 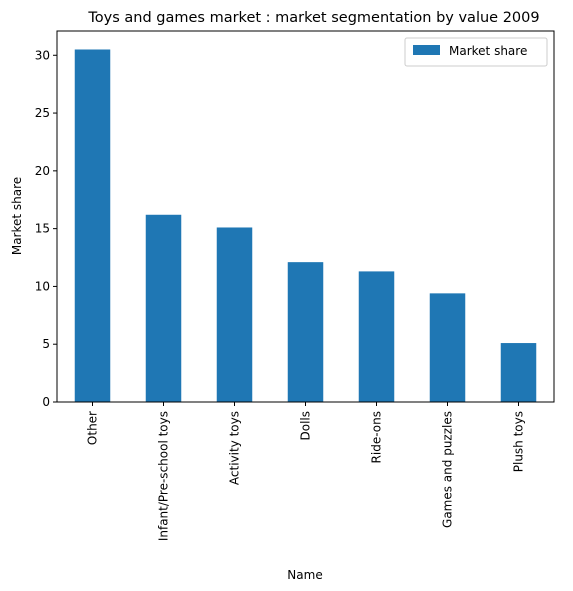 I want to click on x-tick-label: Plush toys, so click(x=519, y=441).